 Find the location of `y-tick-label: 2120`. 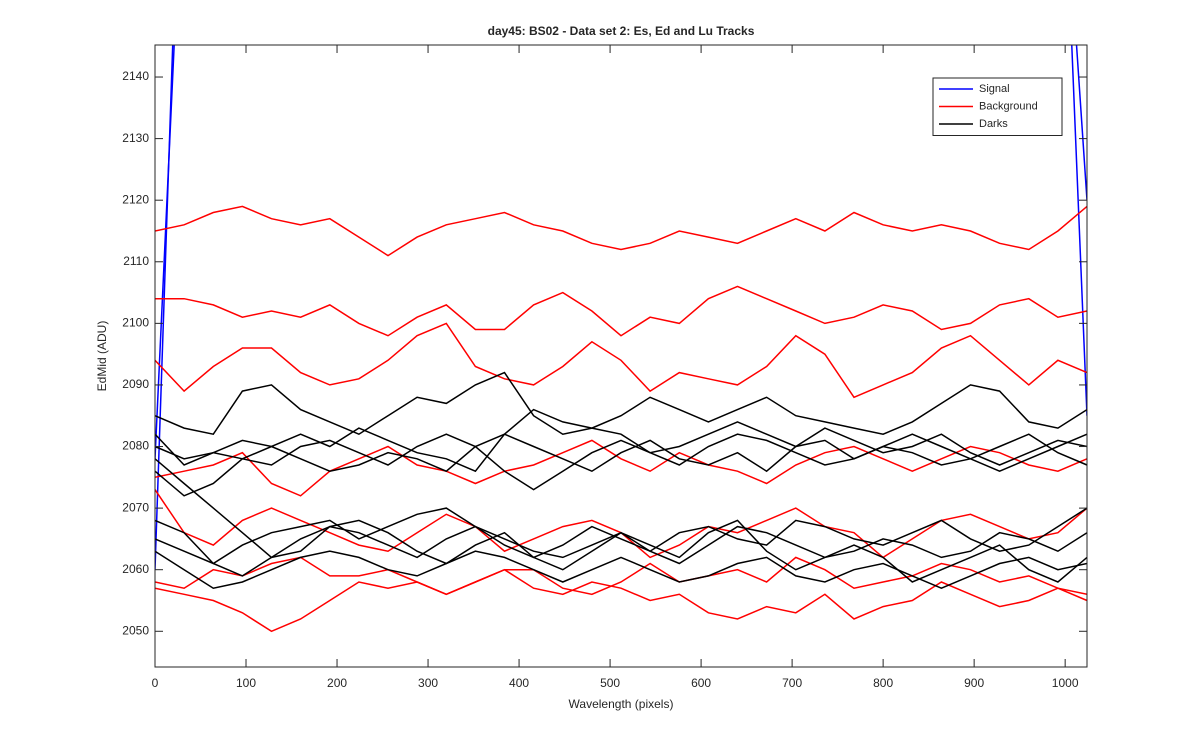

y-tick-label: 2120 is located at coordinates (135, 199).